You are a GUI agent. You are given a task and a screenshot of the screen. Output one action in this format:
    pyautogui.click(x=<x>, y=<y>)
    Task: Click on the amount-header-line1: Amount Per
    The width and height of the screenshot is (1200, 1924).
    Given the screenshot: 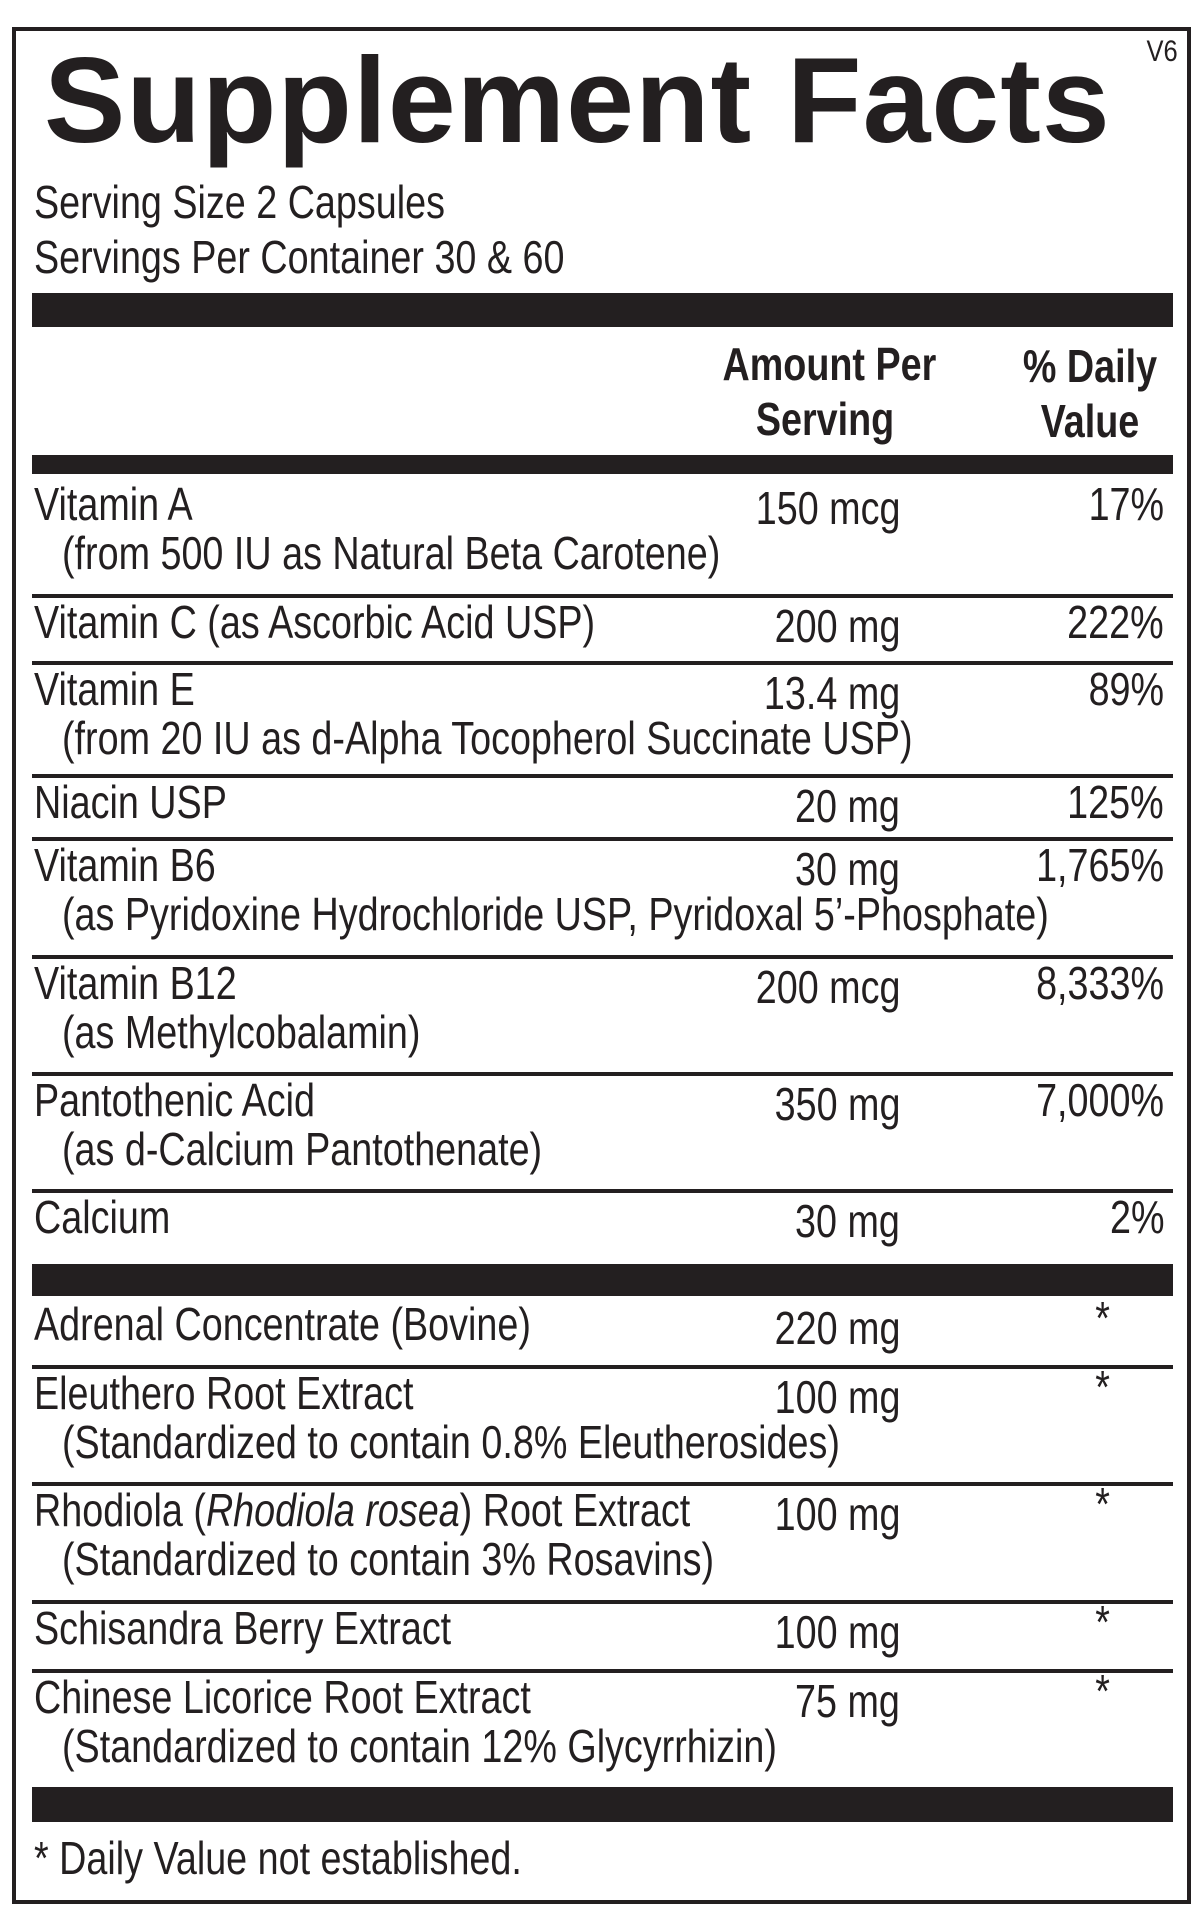 What is the action you would take?
    pyautogui.click(x=829, y=364)
    